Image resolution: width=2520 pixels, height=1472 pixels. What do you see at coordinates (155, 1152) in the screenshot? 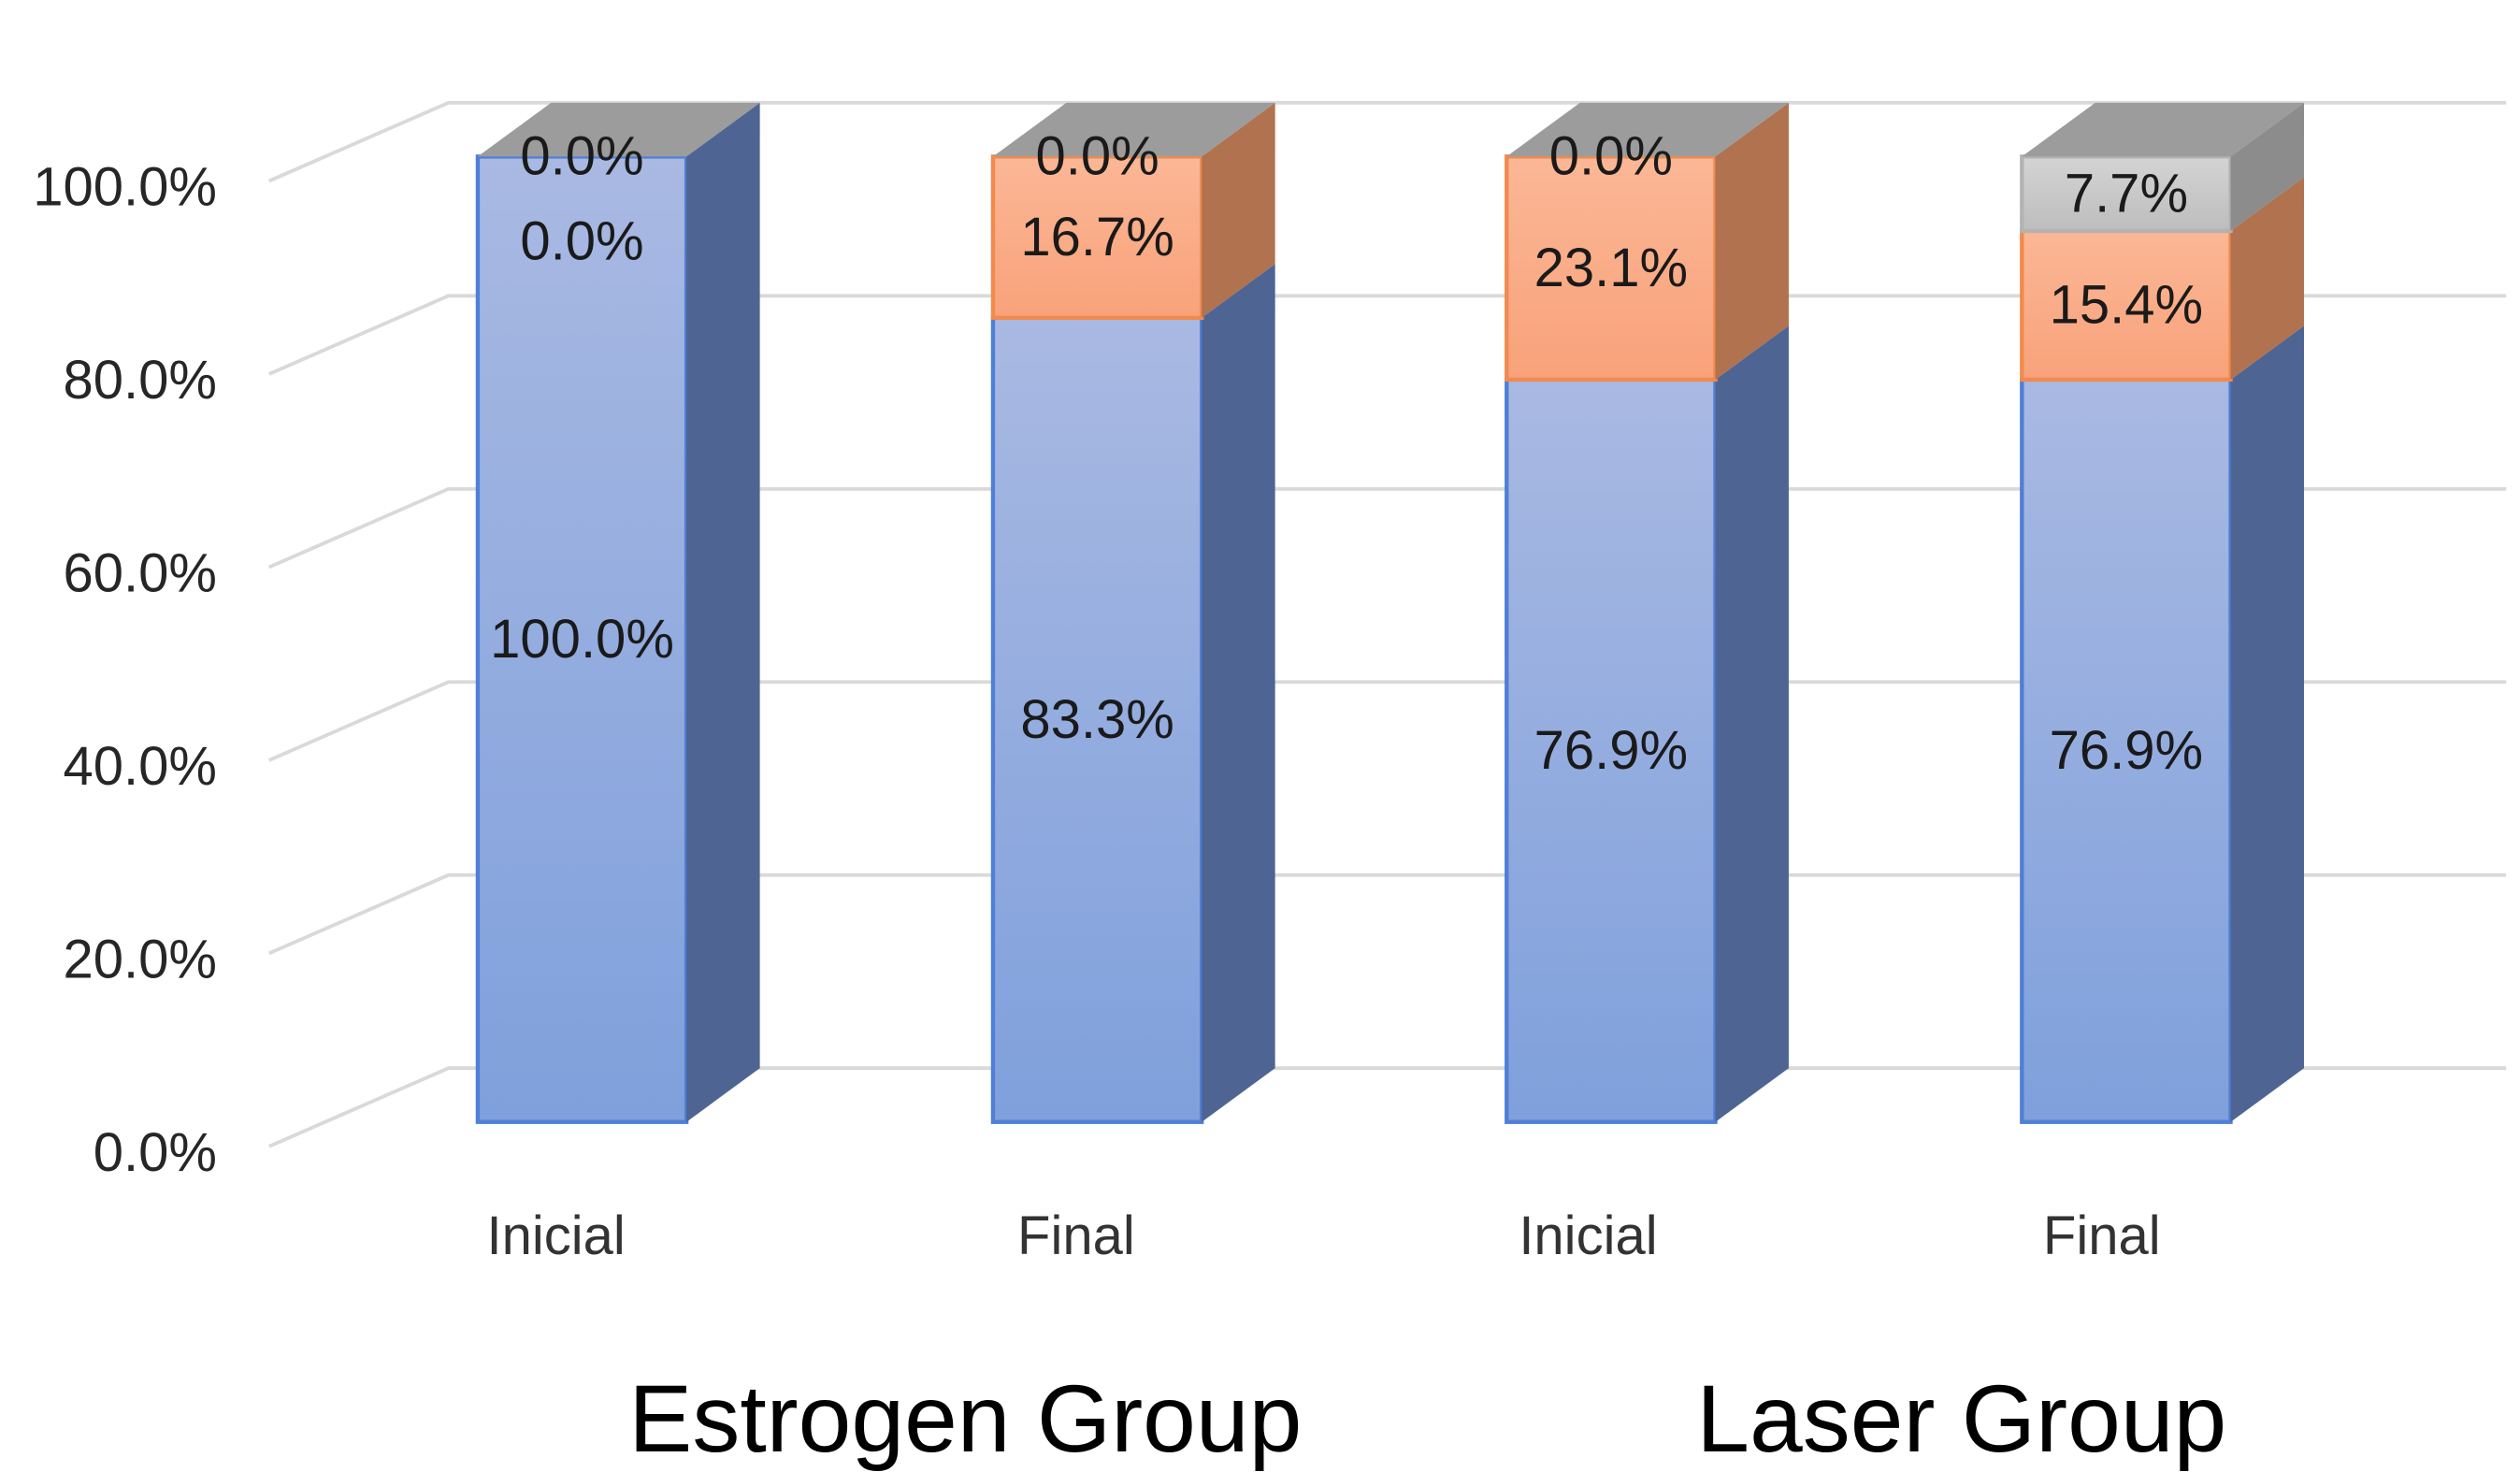
I see `y-tick-label: 0.0%` at bounding box center [155, 1152].